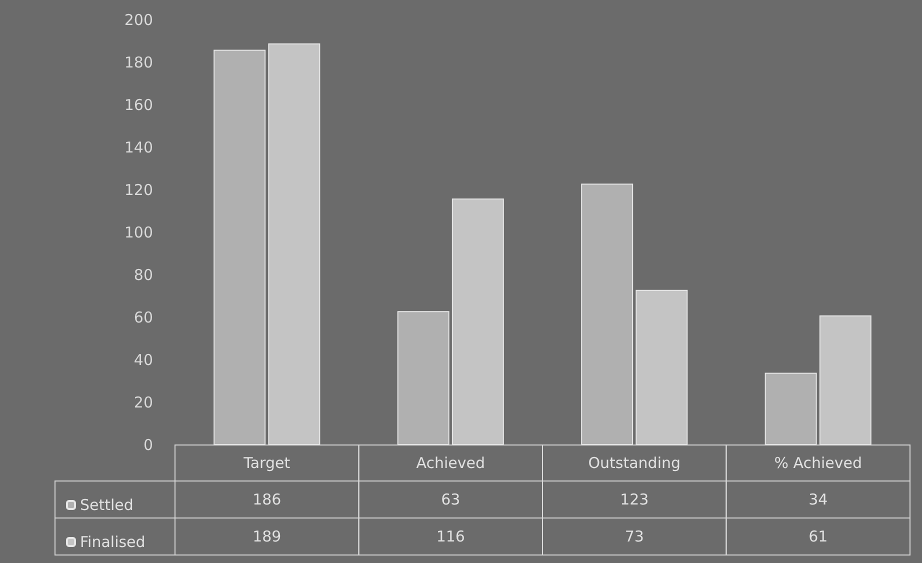 This screenshot has height=563, width=922. I want to click on data-label: 73, so click(634, 537).